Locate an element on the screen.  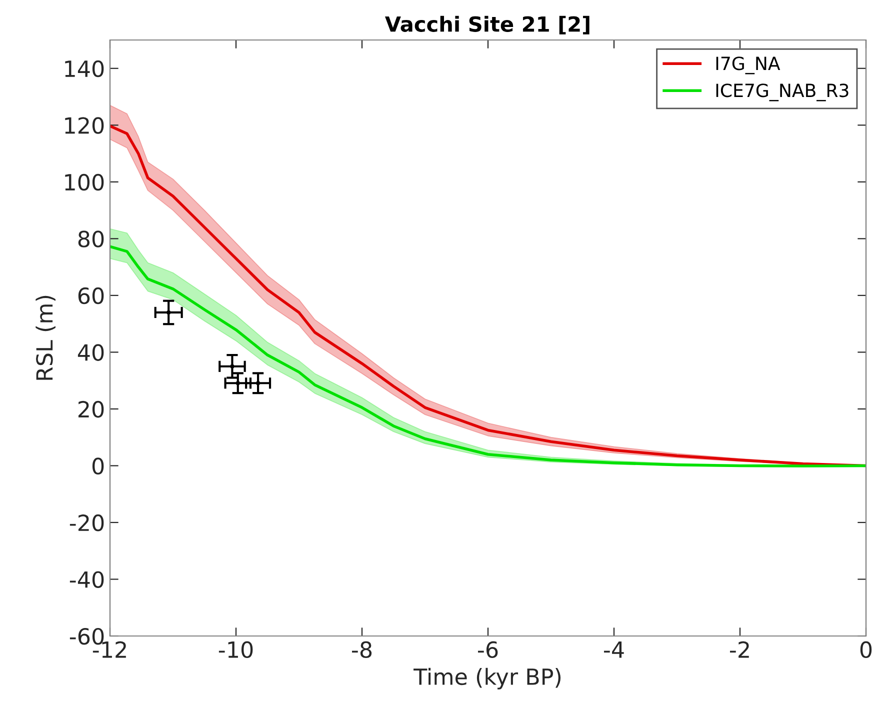
x-tick-label: 0 is located at coordinates (866, 649).